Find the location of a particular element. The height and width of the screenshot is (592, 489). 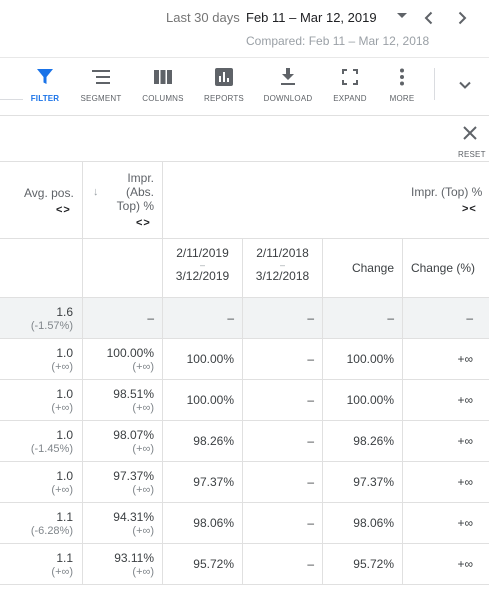

cell-value: 1.6 is located at coordinates (64, 311).